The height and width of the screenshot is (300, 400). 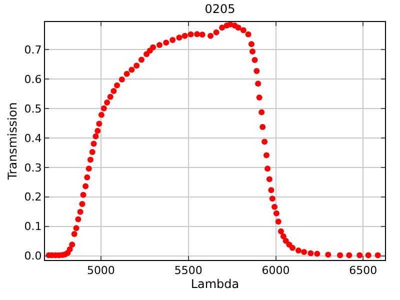 I want to click on x-axis-title: Lambda, so click(x=215, y=284).